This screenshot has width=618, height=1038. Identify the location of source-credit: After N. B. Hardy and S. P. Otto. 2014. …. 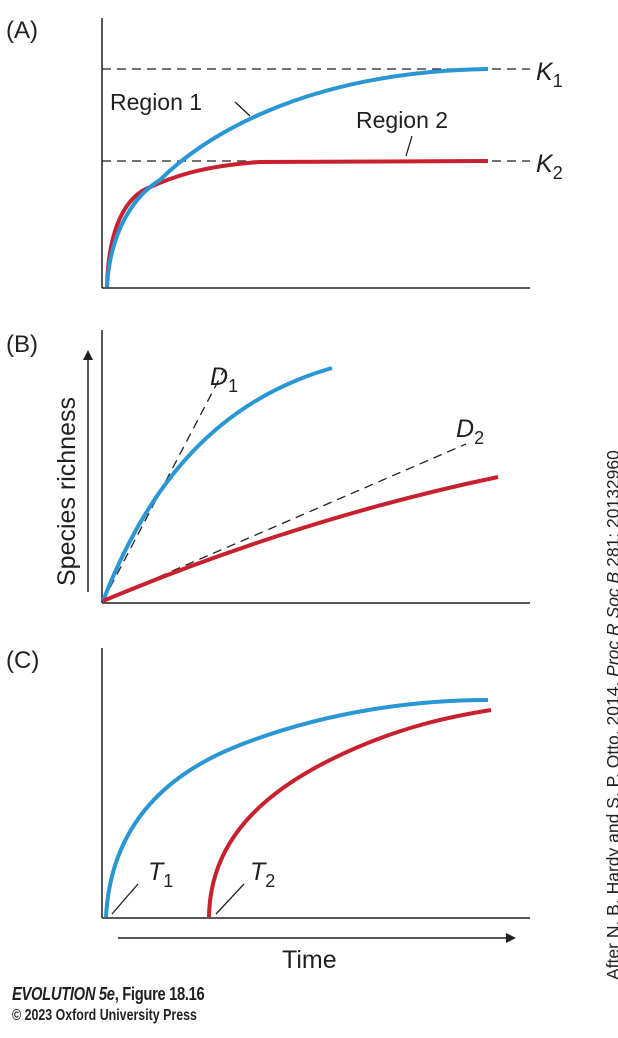
(610, 715).